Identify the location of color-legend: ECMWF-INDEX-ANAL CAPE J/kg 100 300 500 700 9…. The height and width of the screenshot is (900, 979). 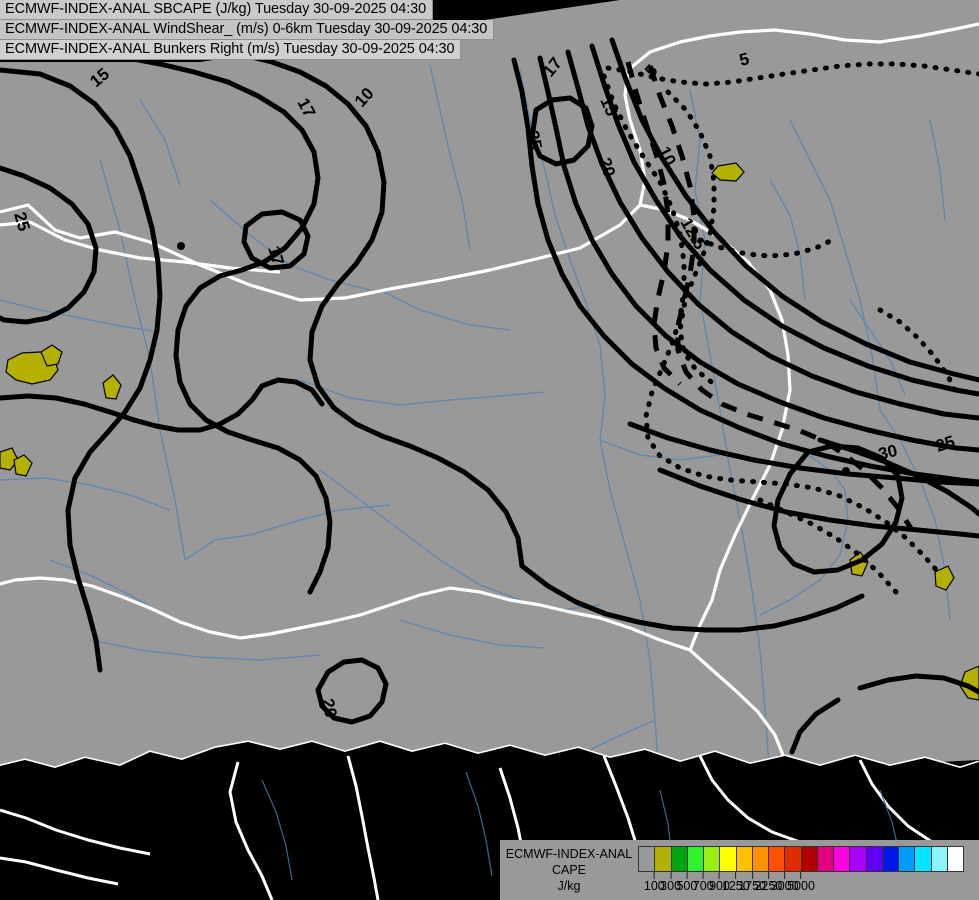
(739, 870).